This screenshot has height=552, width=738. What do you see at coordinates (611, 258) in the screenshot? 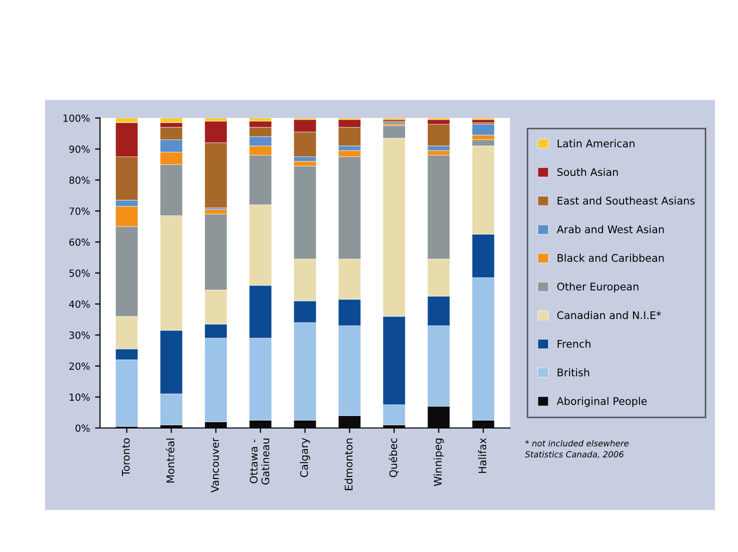
I see `legend-label: Black and Caribbean` at bounding box center [611, 258].